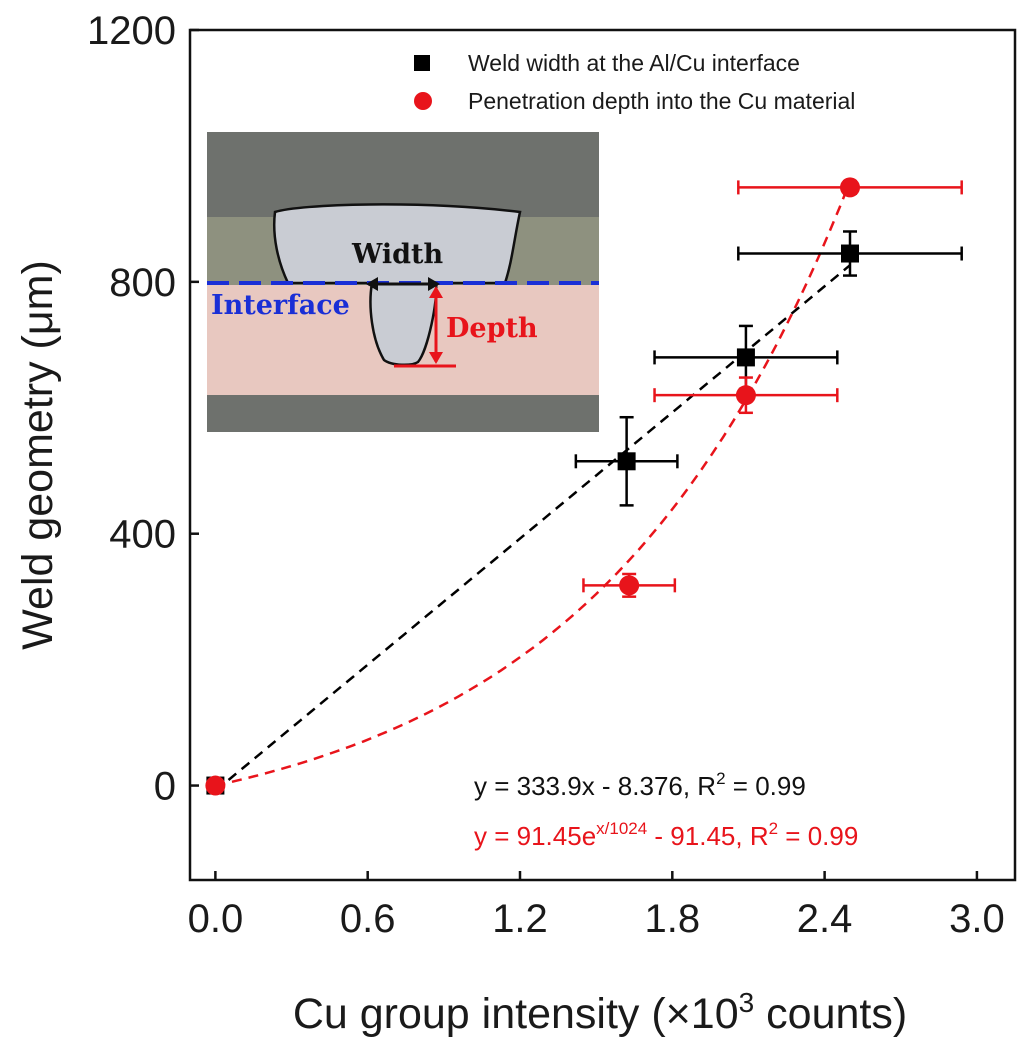 The image size is (1019, 1042). I want to click on y-tick-label: 1200, so click(131, 31).